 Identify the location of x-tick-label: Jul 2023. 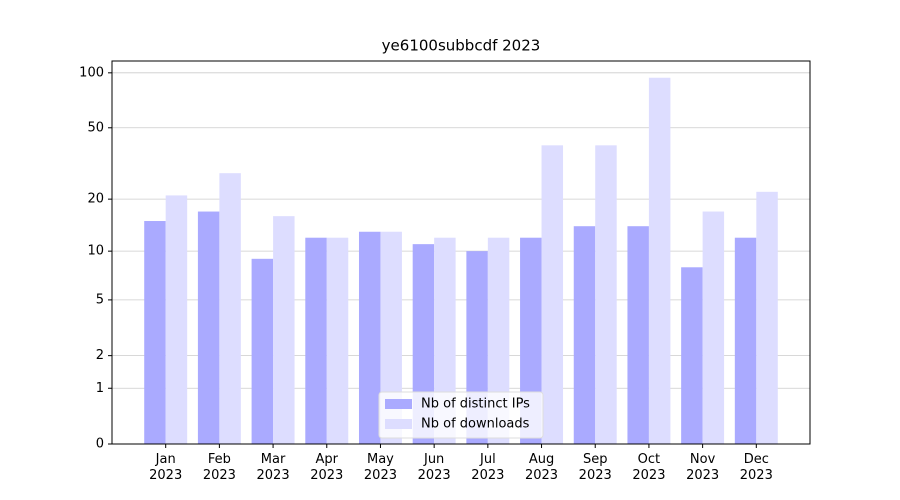
(488, 467).